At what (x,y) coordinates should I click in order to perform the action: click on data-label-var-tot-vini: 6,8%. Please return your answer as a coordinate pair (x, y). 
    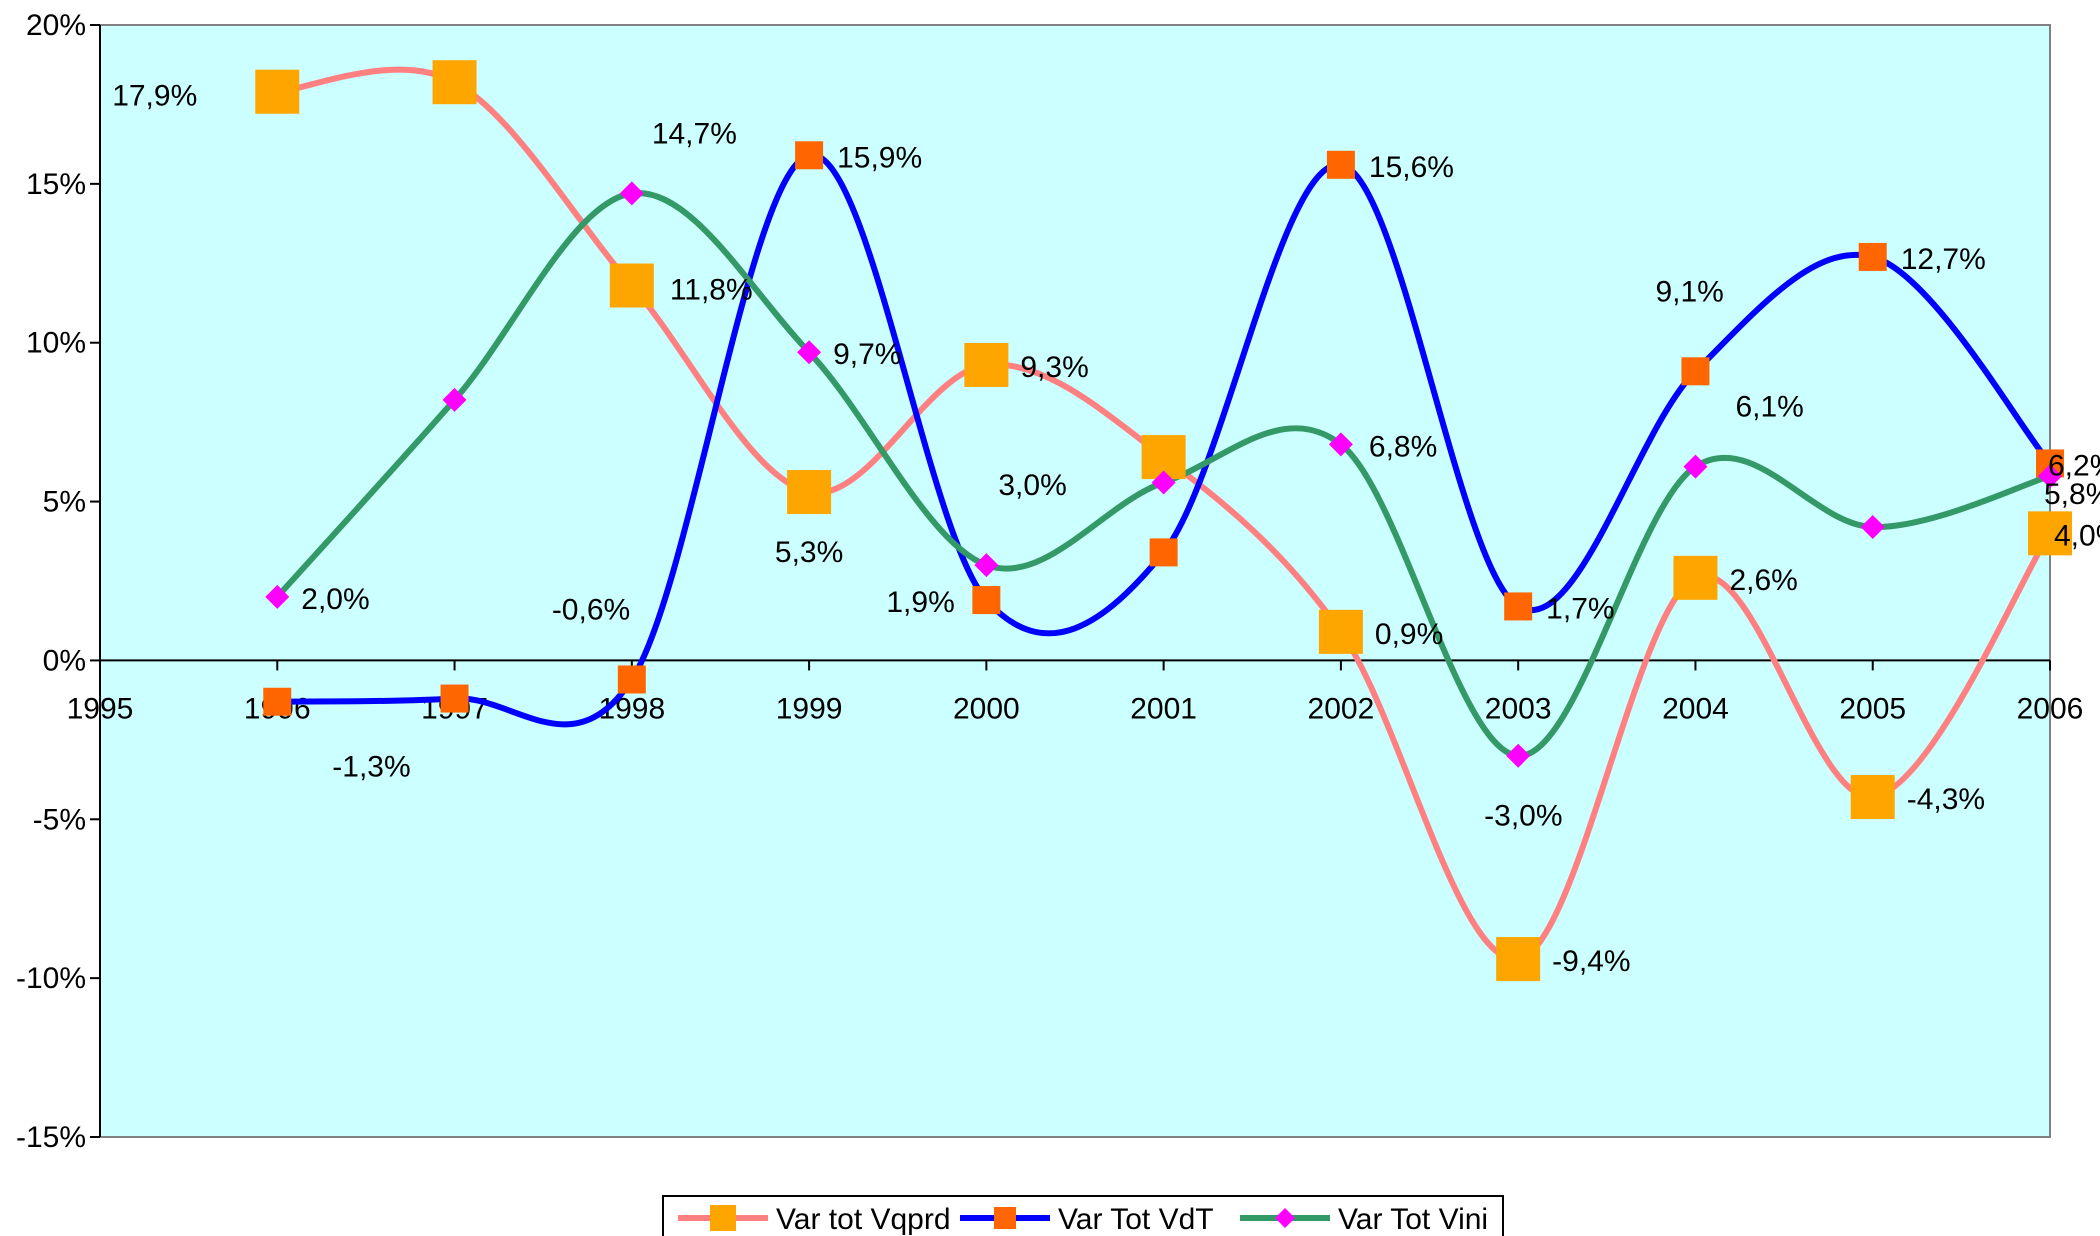
    Looking at the image, I should click on (1403, 446).